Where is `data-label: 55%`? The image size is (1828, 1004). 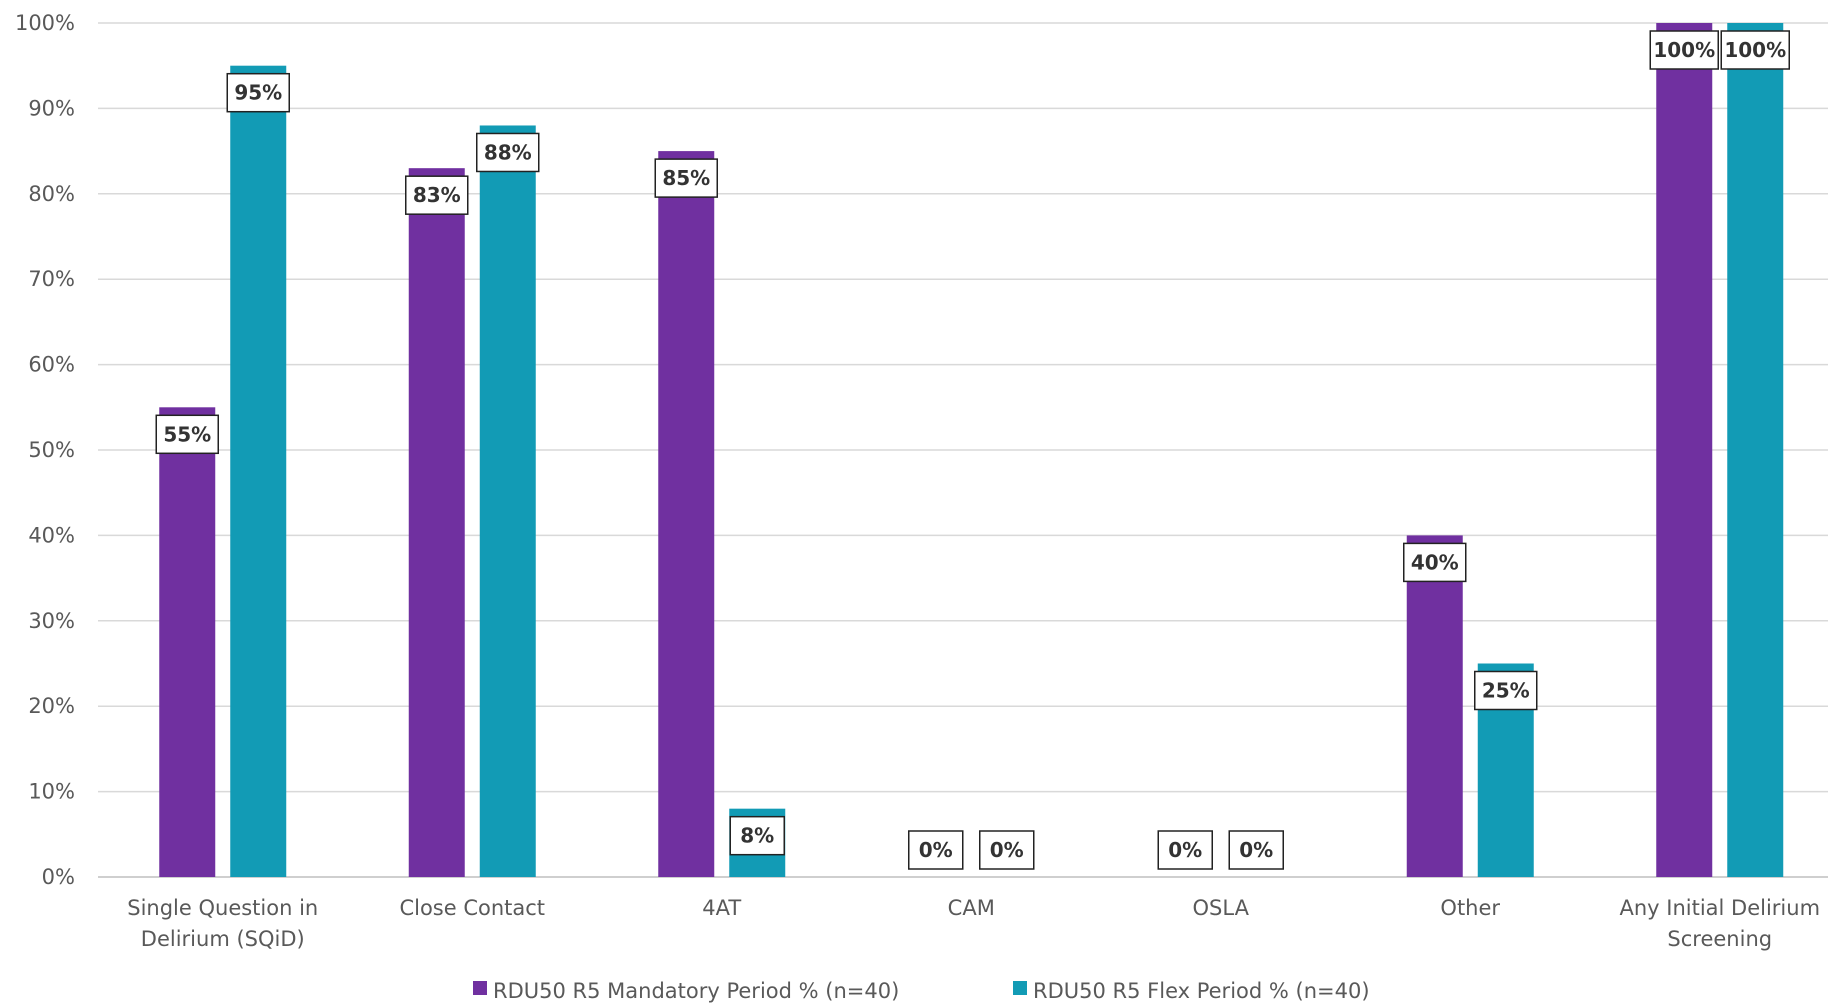 data-label: 55% is located at coordinates (187, 434).